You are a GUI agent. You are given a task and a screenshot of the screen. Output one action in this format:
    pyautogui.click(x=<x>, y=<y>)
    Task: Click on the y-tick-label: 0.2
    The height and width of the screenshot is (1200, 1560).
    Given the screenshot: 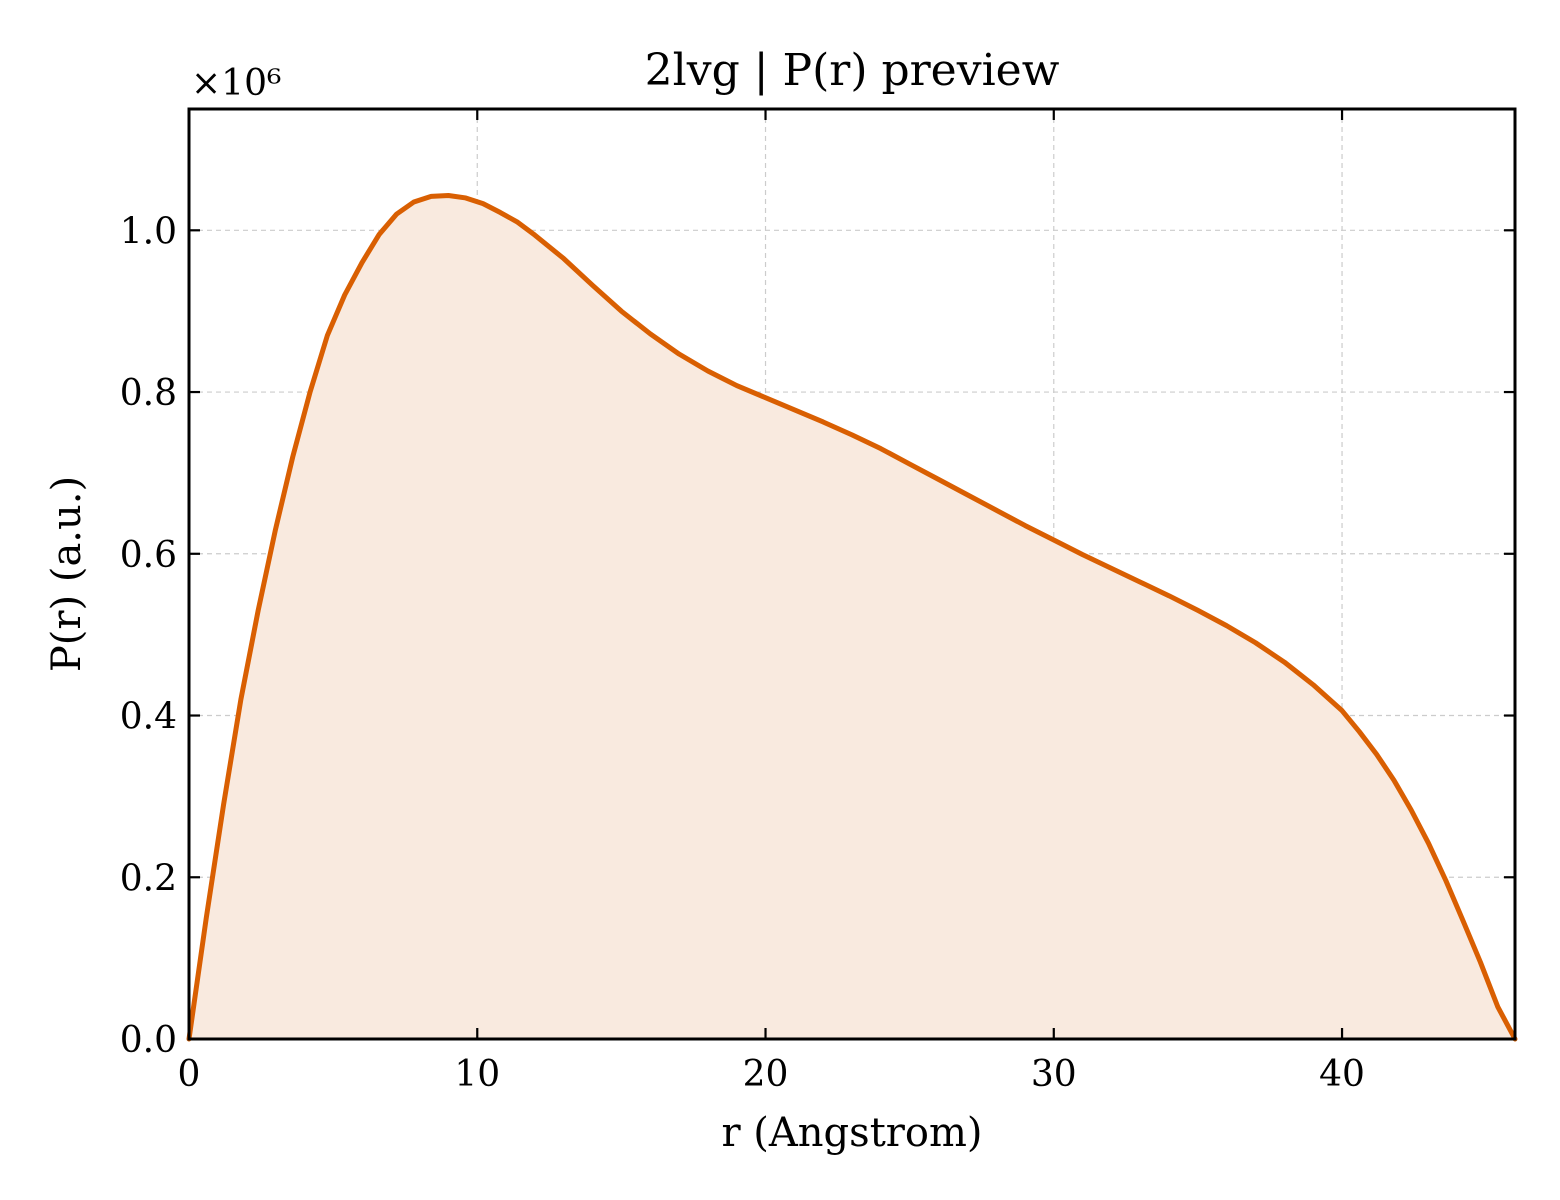 What is the action you would take?
    pyautogui.click(x=148, y=878)
    